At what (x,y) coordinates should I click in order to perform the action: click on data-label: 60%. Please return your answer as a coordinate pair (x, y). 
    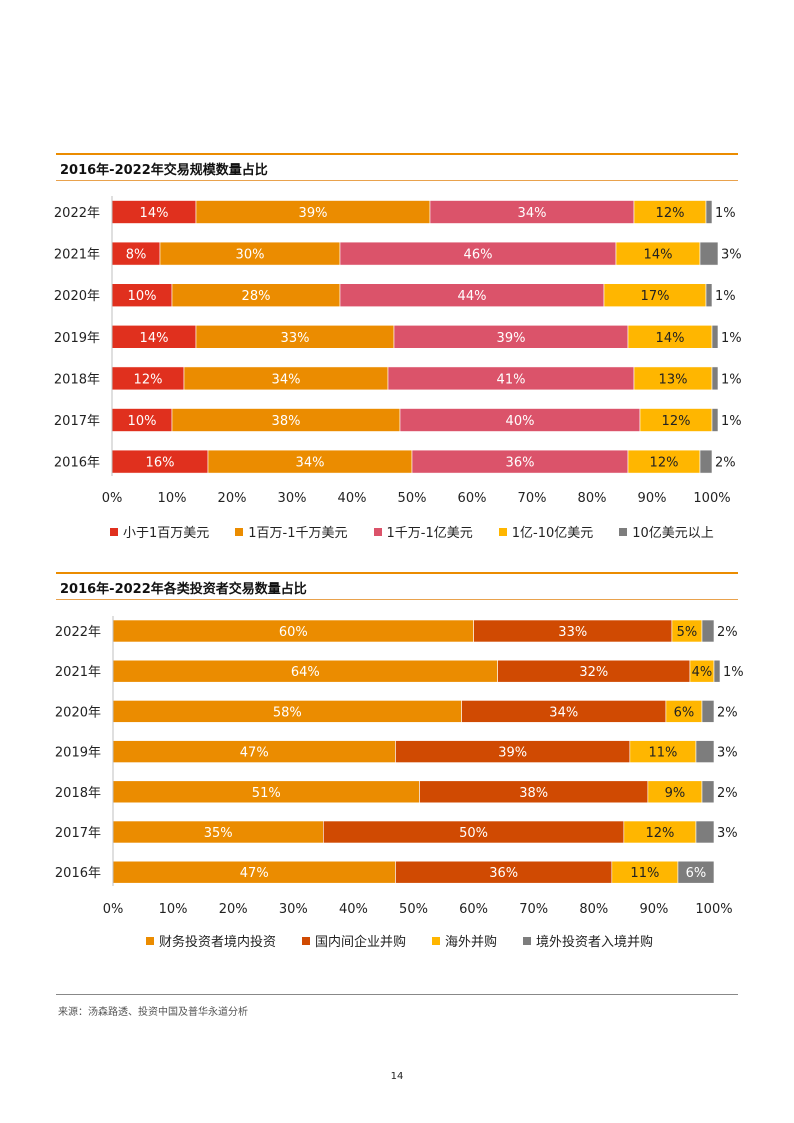
    Looking at the image, I should click on (293, 632).